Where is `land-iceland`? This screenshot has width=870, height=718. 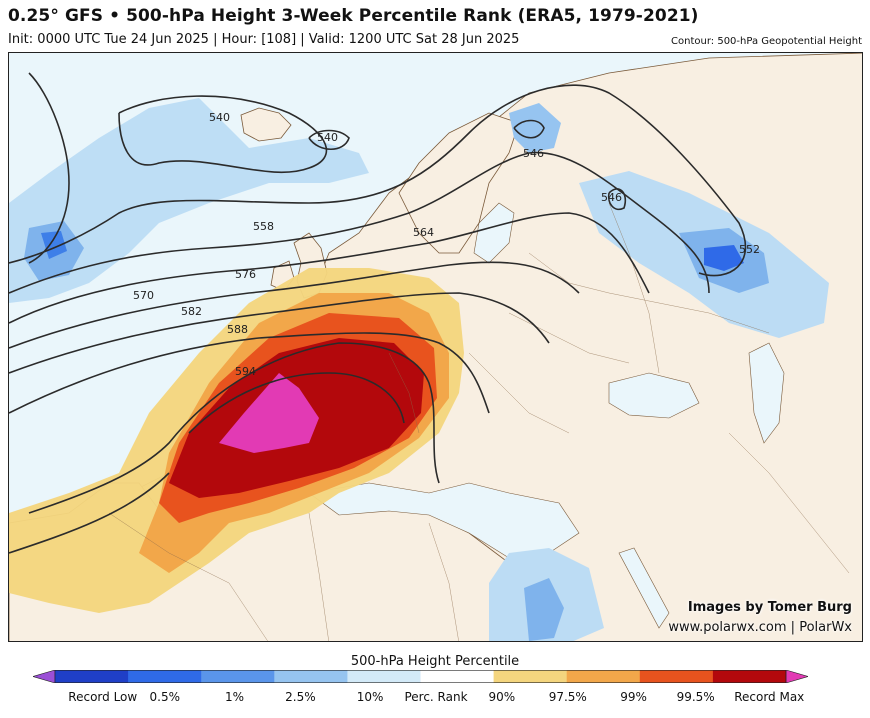
land-iceland is located at coordinates (266, 124).